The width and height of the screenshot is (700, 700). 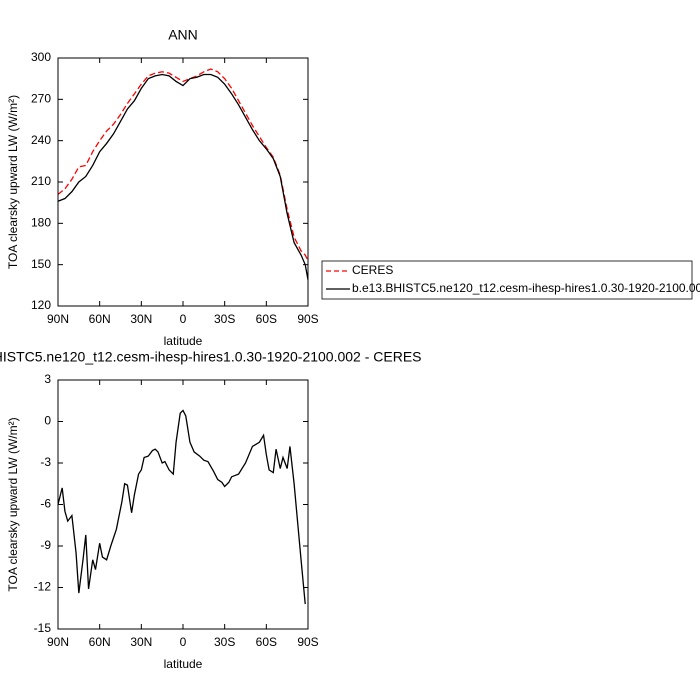 I want to click on y-tick-label: 3, so click(x=47, y=379).